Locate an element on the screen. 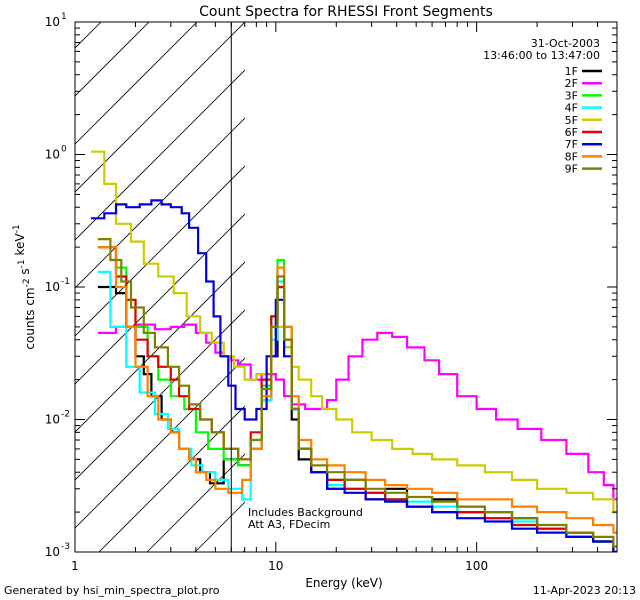  x-tick-label-10: 10 is located at coordinates (275, 566).